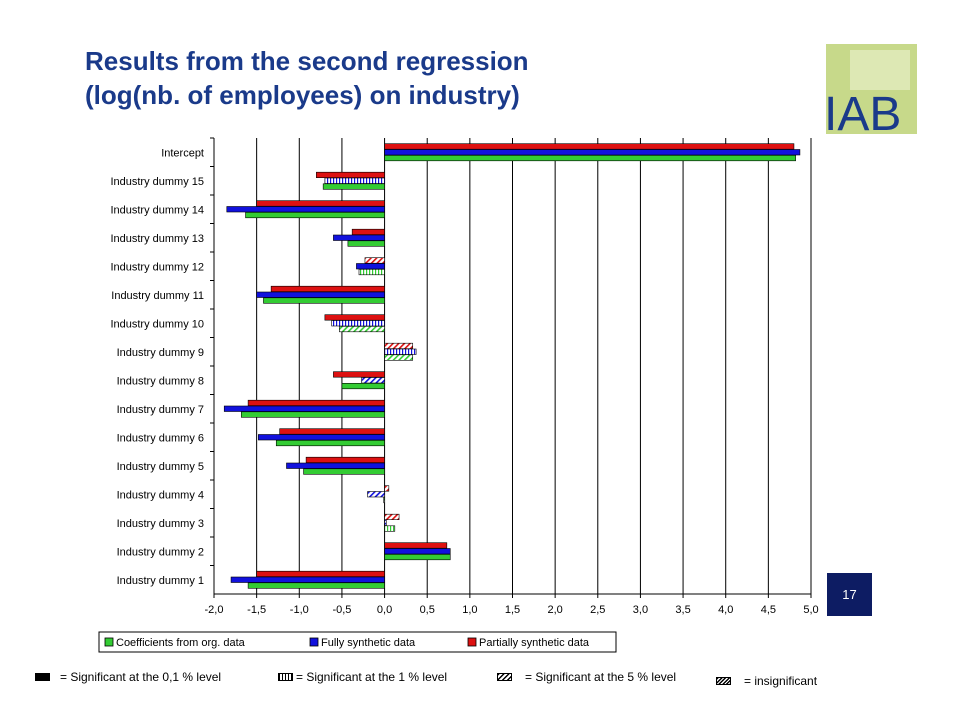  Describe the element at coordinates (141, 677) in the screenshot. I see `sig-legend-label: = Significant at the 0,1 % level` at that location.